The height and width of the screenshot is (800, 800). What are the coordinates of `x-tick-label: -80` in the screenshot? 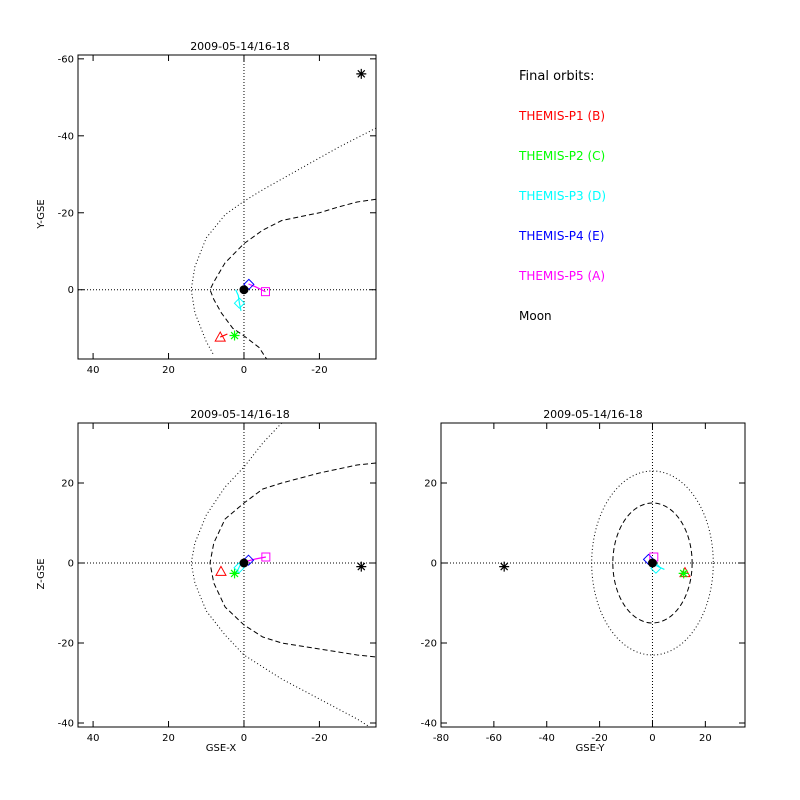 It's located at (441, 738).